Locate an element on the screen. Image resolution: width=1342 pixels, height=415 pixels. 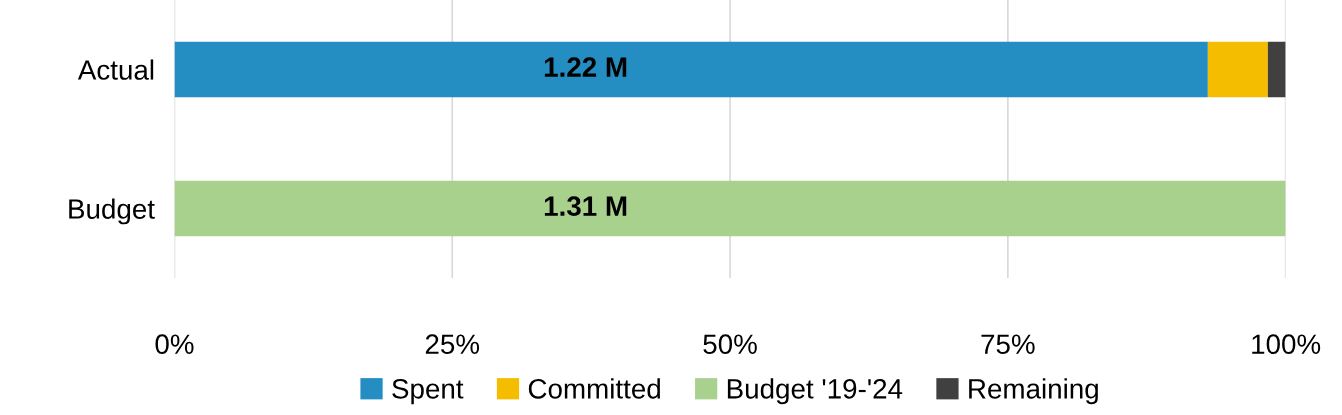
x-tick-label: 100% is located at coordinates (1286, 344).